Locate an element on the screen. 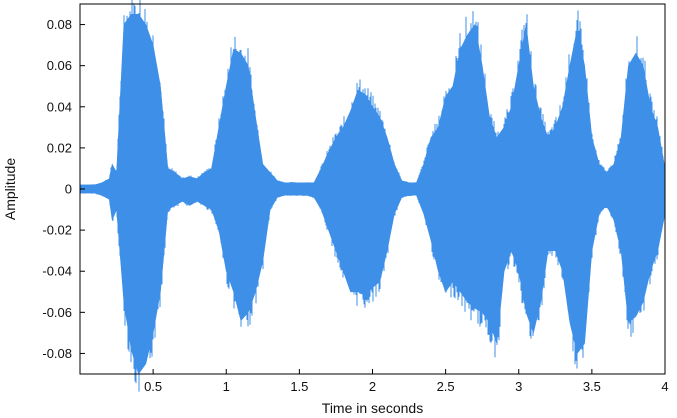 Image resolution: width=677 pixels, height=418 pixels. x-tick-label: 2.5 is located at coordinates (446, 386).